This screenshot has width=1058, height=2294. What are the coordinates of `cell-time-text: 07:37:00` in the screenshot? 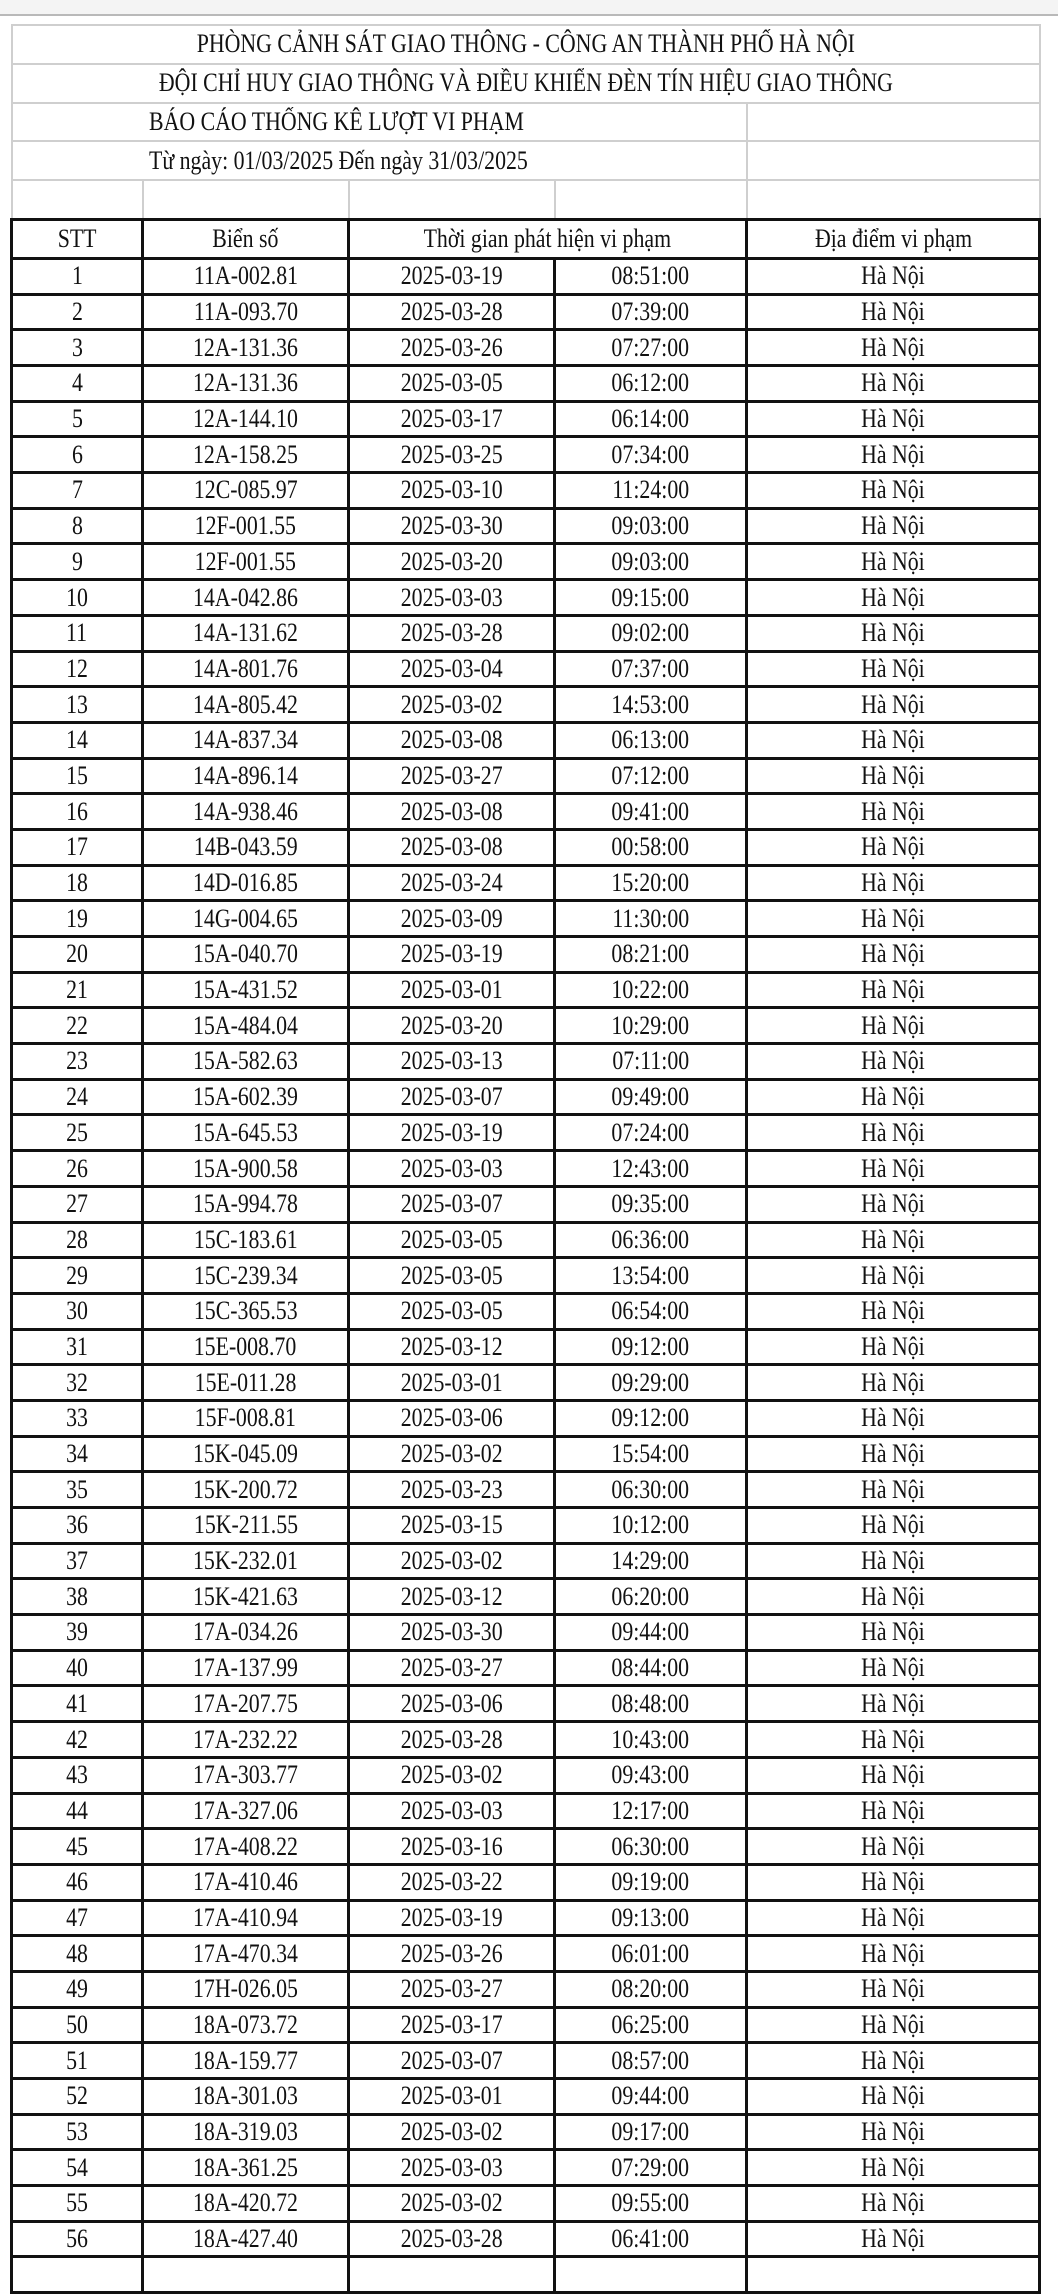 It's located at (650, 668).